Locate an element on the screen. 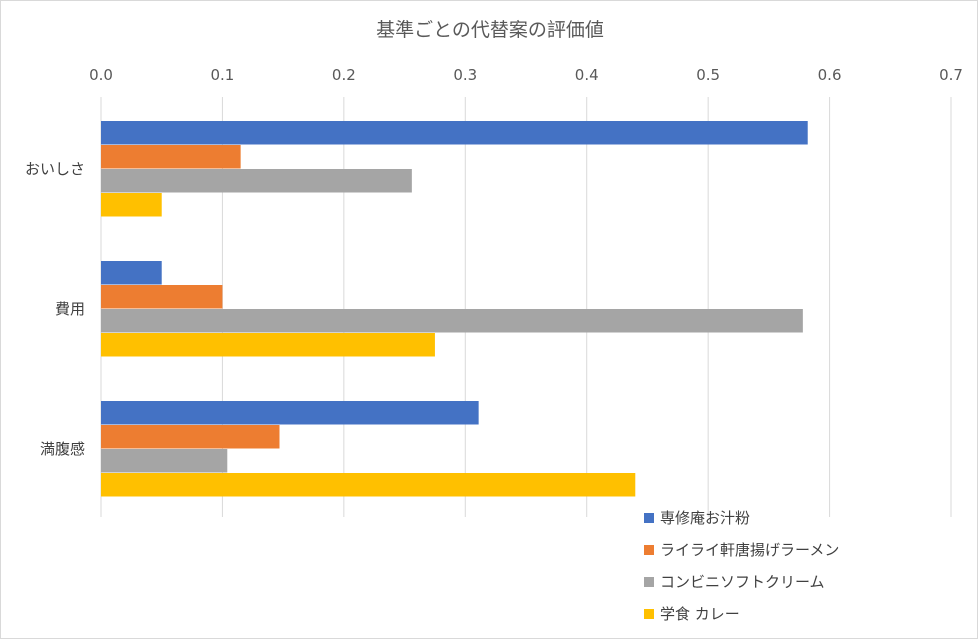  y-category-label: おいしさ is located at coordinates (55, 169).